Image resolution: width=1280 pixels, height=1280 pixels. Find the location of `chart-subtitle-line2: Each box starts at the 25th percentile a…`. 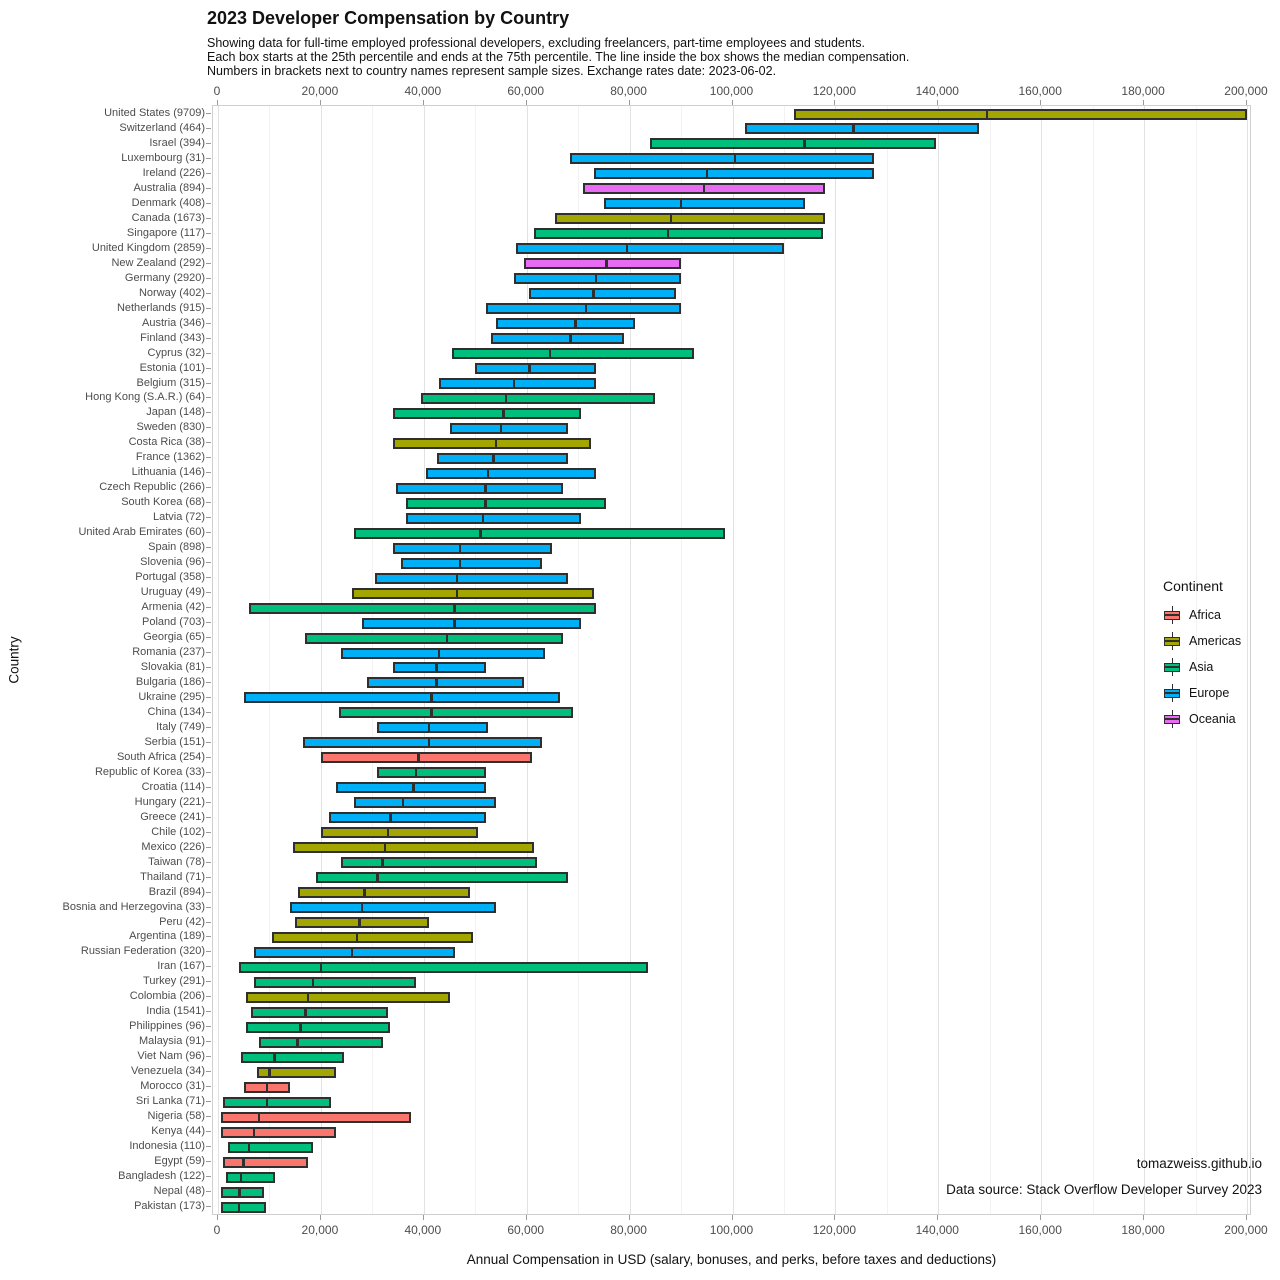

chart-subtitle-line2: Each box starts at the 25th percentile a… is located at coordinates (558, 57).